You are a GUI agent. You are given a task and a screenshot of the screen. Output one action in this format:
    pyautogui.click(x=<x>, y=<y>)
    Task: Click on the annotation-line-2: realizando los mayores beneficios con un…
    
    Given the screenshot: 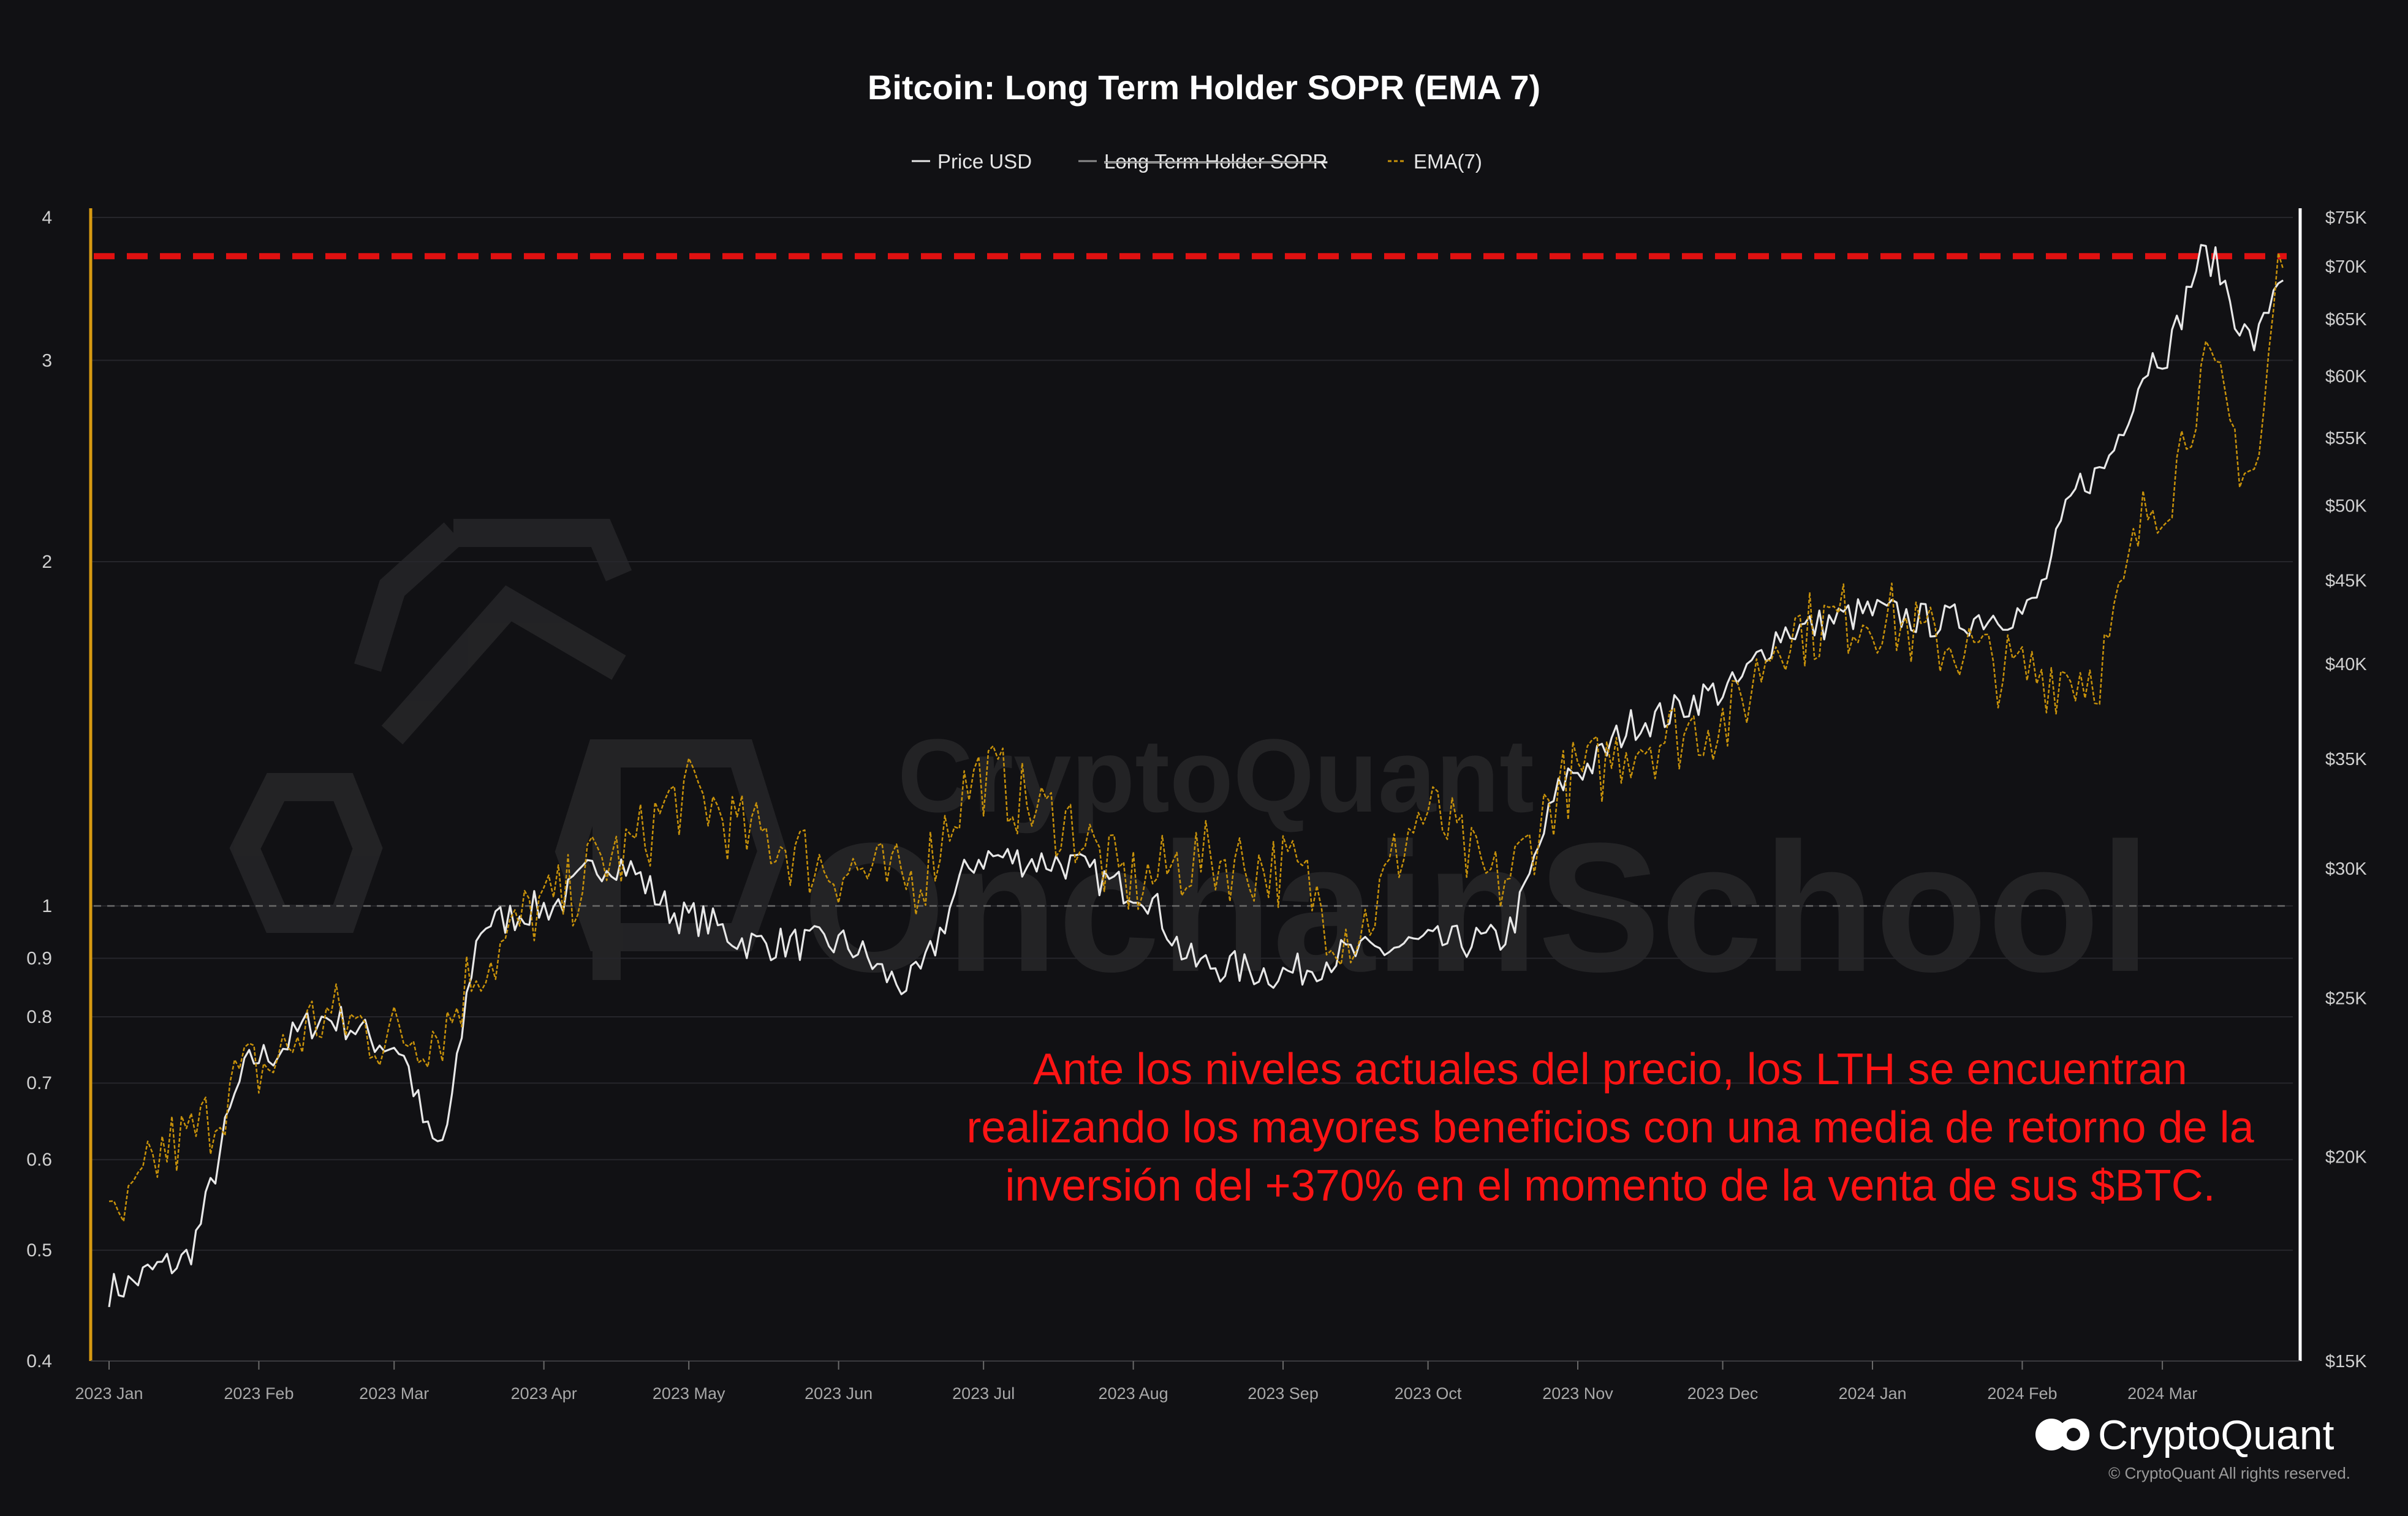 What is the action you would take?
    pyautogui.click(x=1610, y=1127)
    